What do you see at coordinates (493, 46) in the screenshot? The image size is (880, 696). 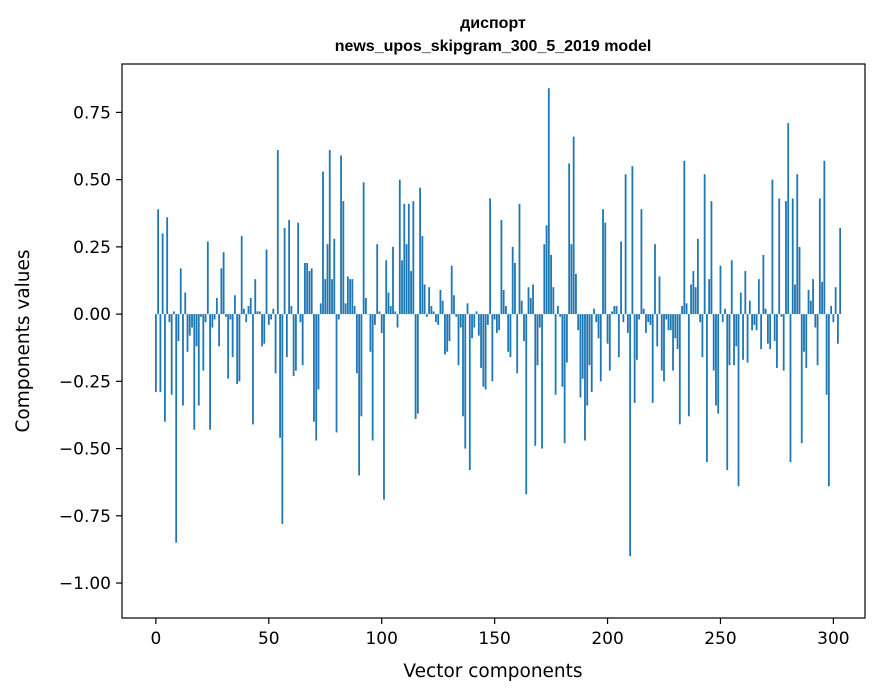 I see `chart-title-line-2: news_upos_skipgram_300_5_2019 model` at bounding box center [493, 46].